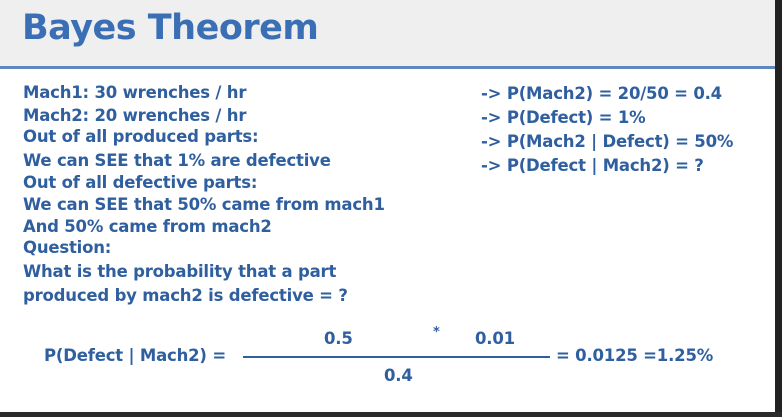 This screenshot has width=782, height=417. What do you see at coordinates (778, 208) in the screenshot?
I see `window-edge-right` at bounding box center [778, 208].